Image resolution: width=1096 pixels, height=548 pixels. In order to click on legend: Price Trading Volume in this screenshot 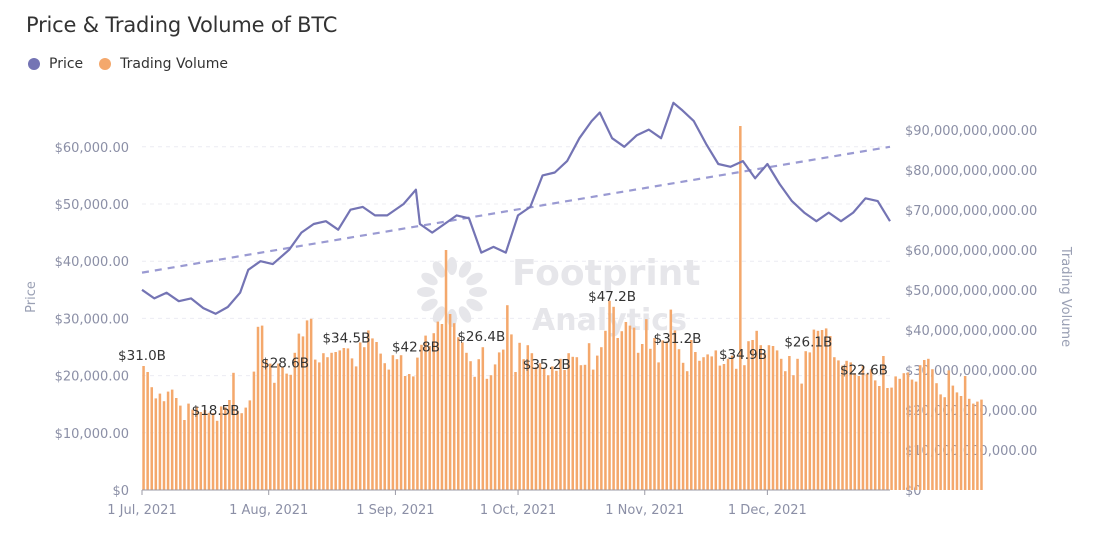, I will do `click(136, 64)`.